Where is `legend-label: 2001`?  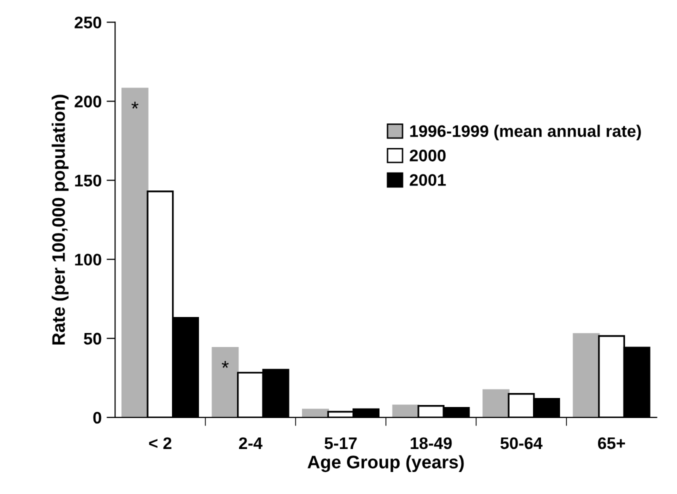
legend-label: 2001 is located at coordinates (428, 180).